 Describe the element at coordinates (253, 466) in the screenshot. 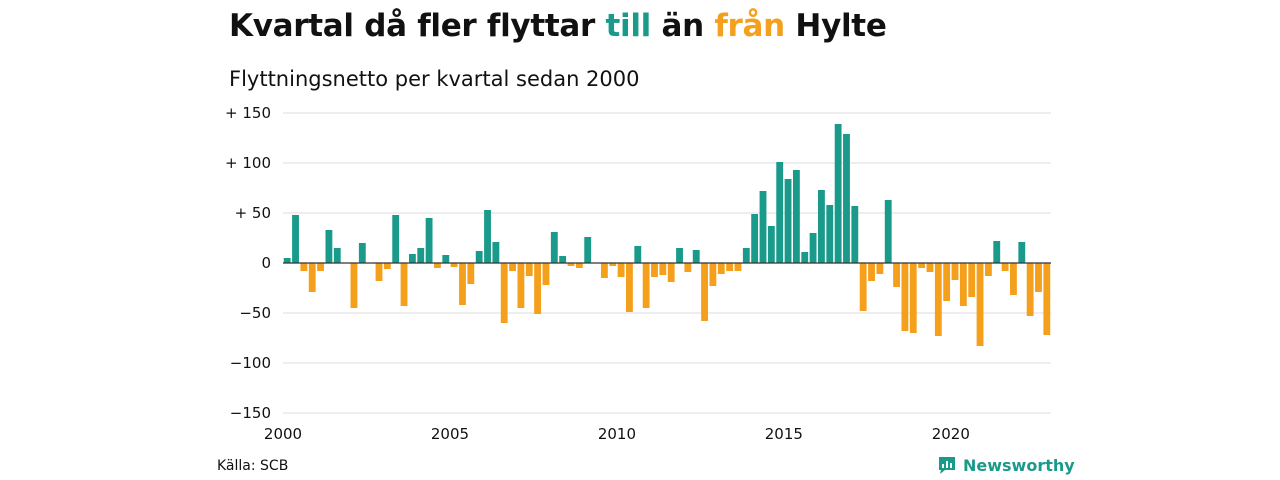

I see `source-label: Källa: SCB` at that location.